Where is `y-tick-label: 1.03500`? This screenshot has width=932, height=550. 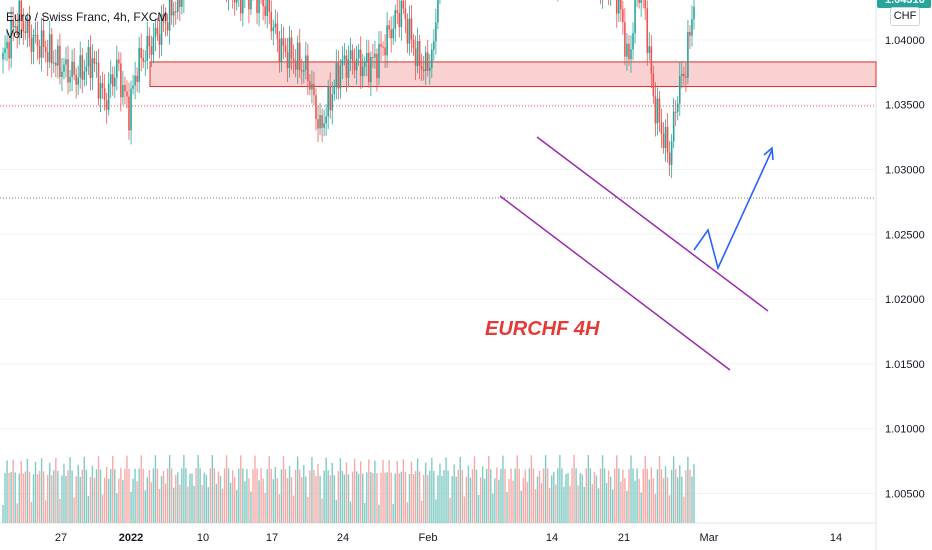
y-tick-label: 1.03500 is located at coordinates (905, 106).